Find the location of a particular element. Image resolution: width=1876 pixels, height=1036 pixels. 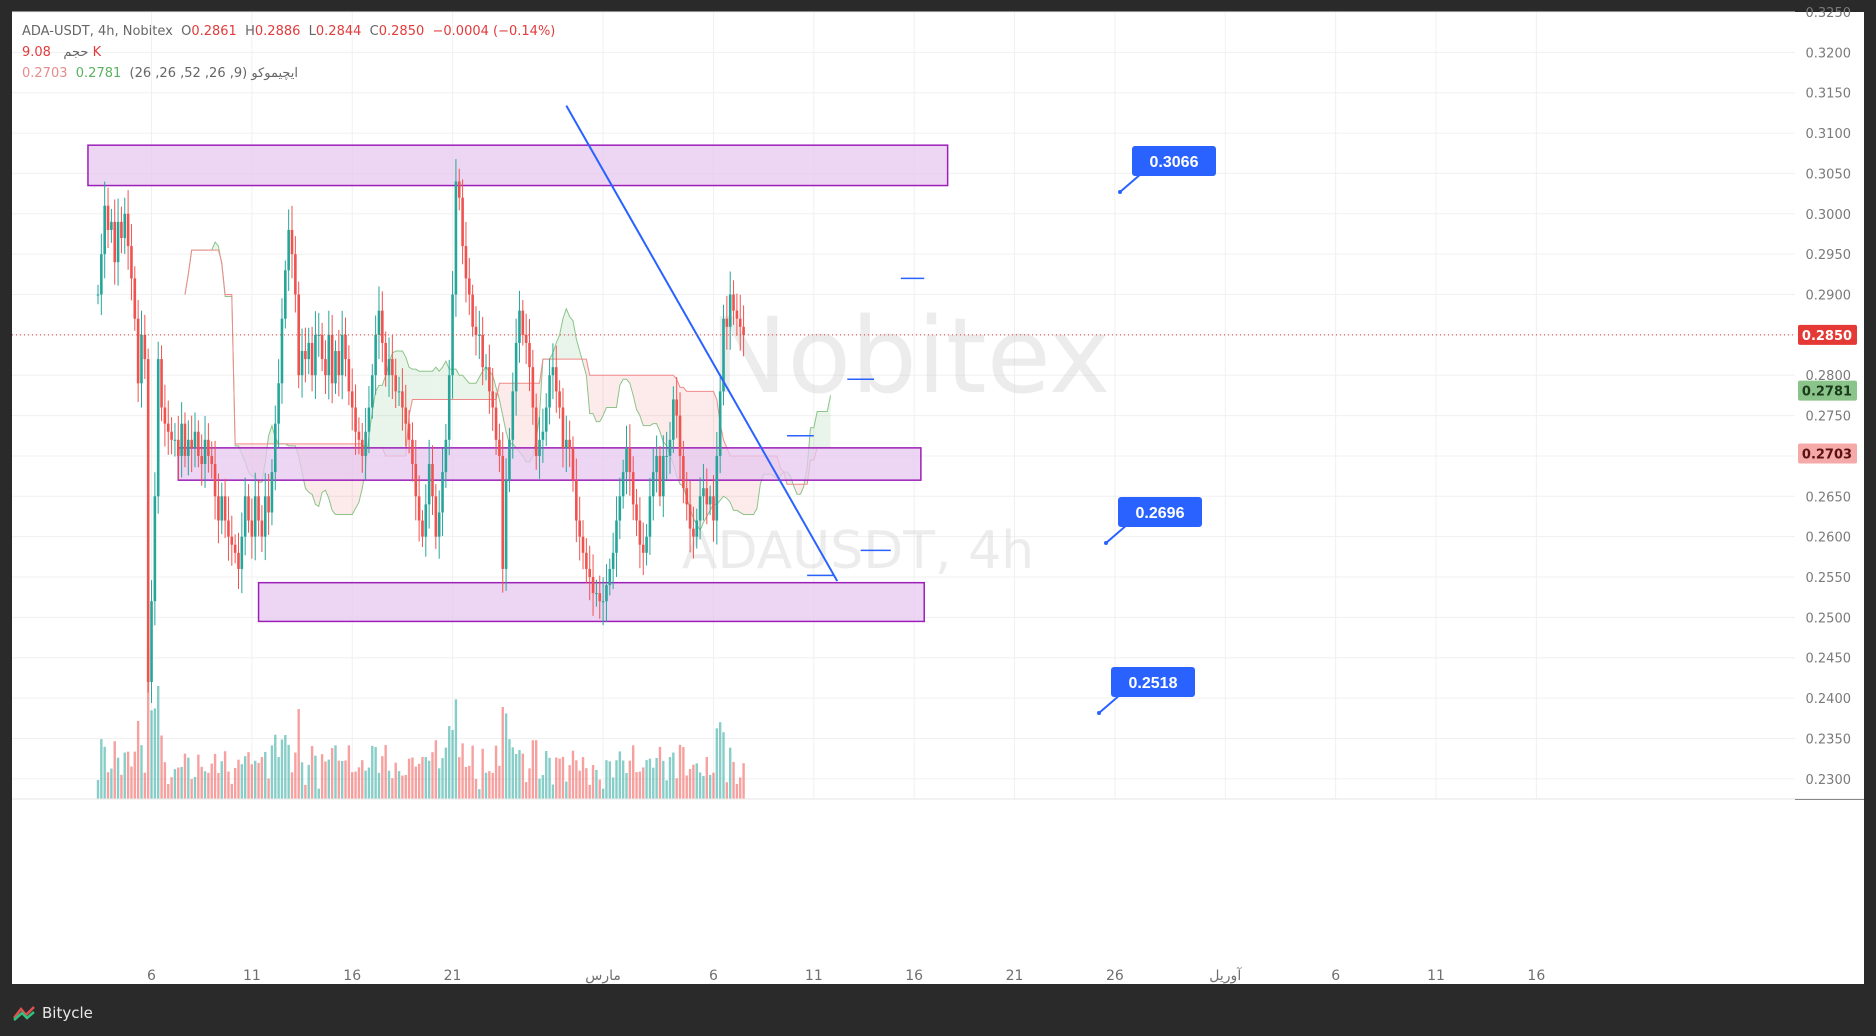

y-tick-label: 0.3250 is located at coordinates (1829, 13).